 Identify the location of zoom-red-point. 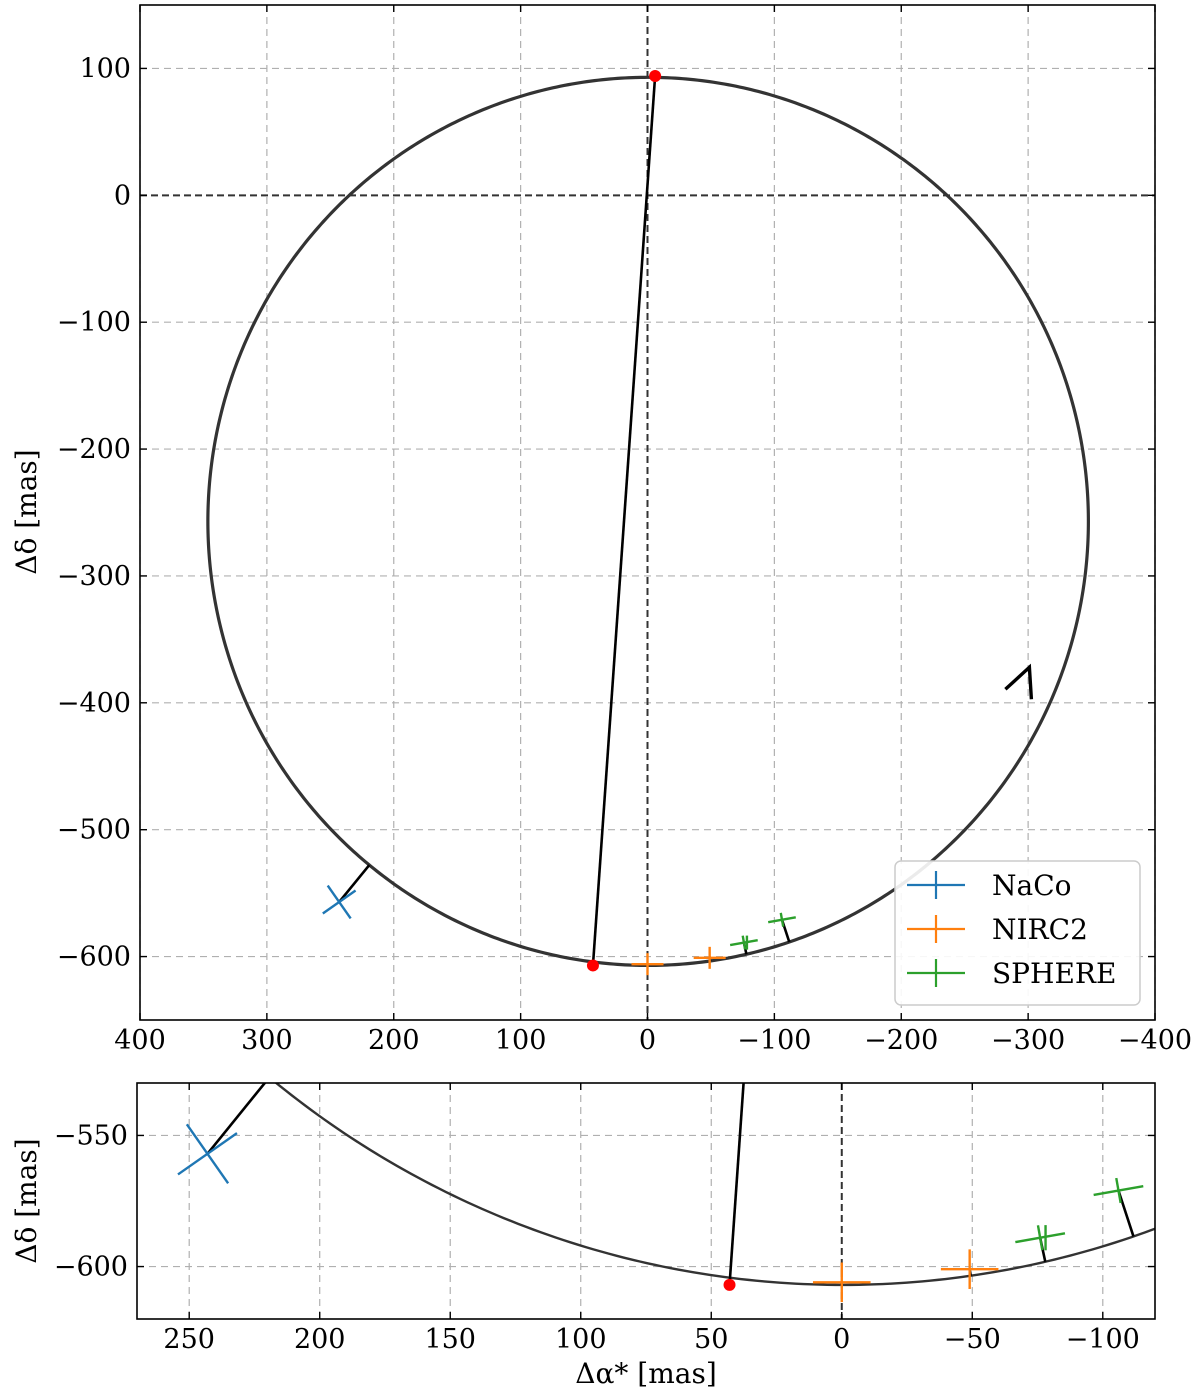
(729, 1284).